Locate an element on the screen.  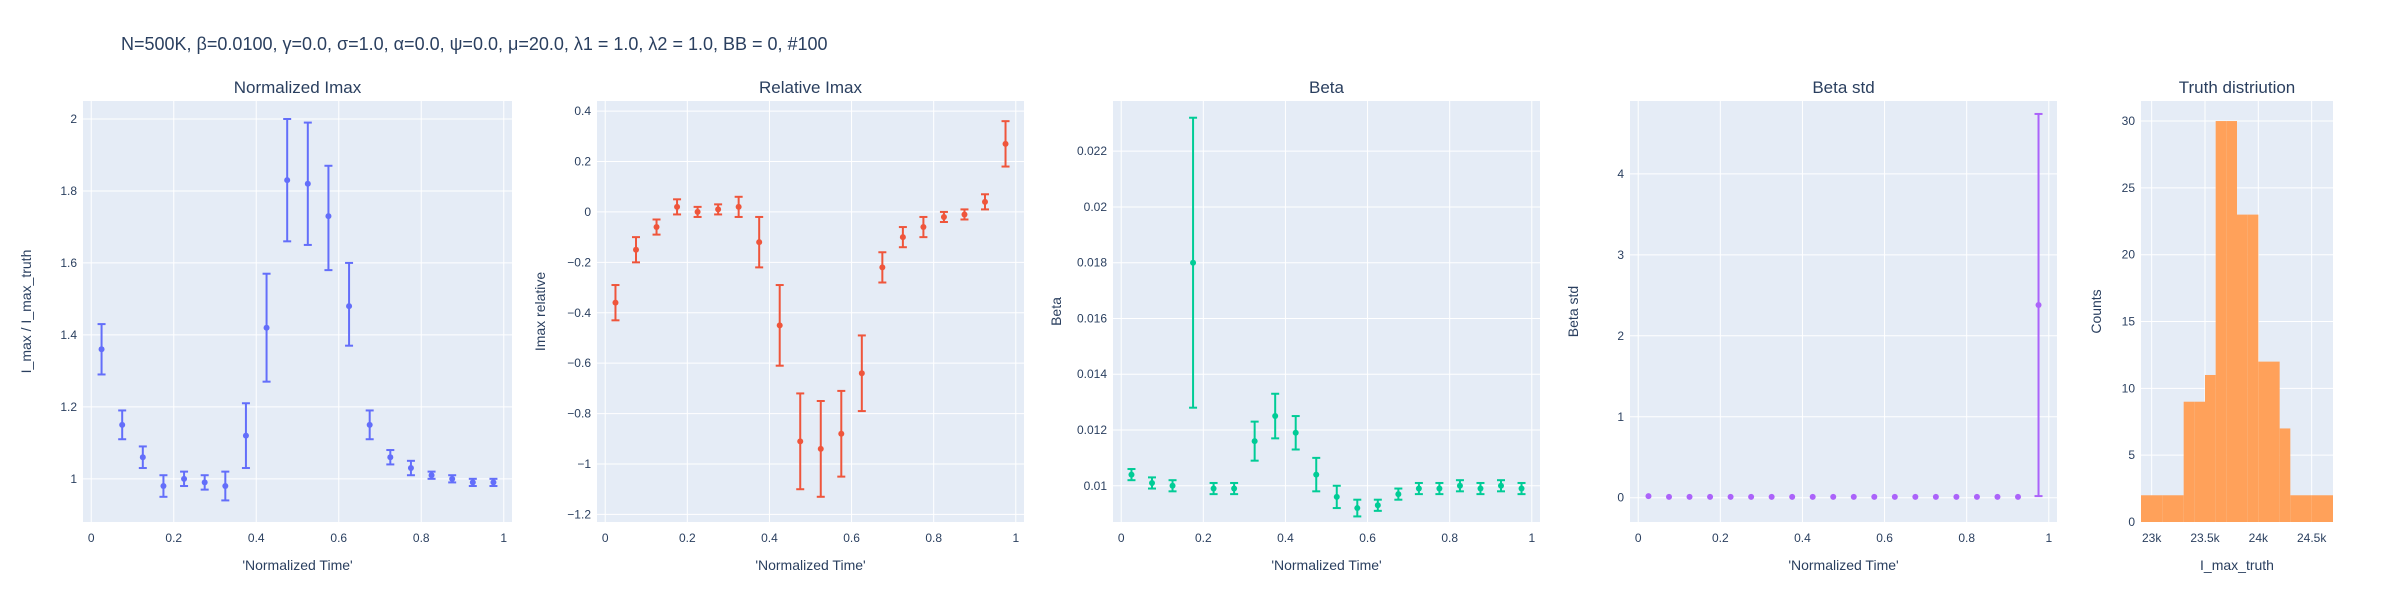
y-tick-label: −1 is located at coordinates (584, 464).